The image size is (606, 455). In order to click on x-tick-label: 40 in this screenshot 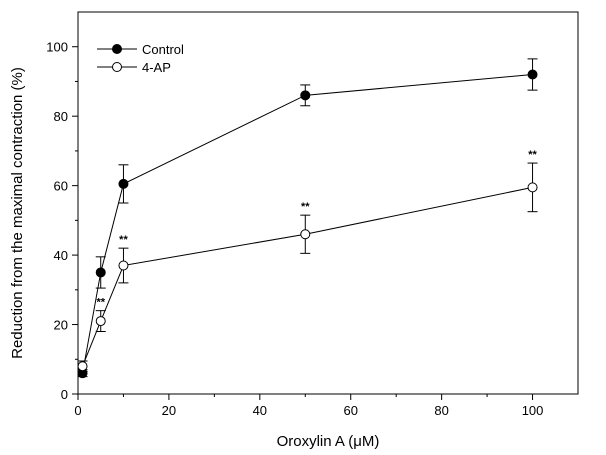, I will do `click(260, 410)`.